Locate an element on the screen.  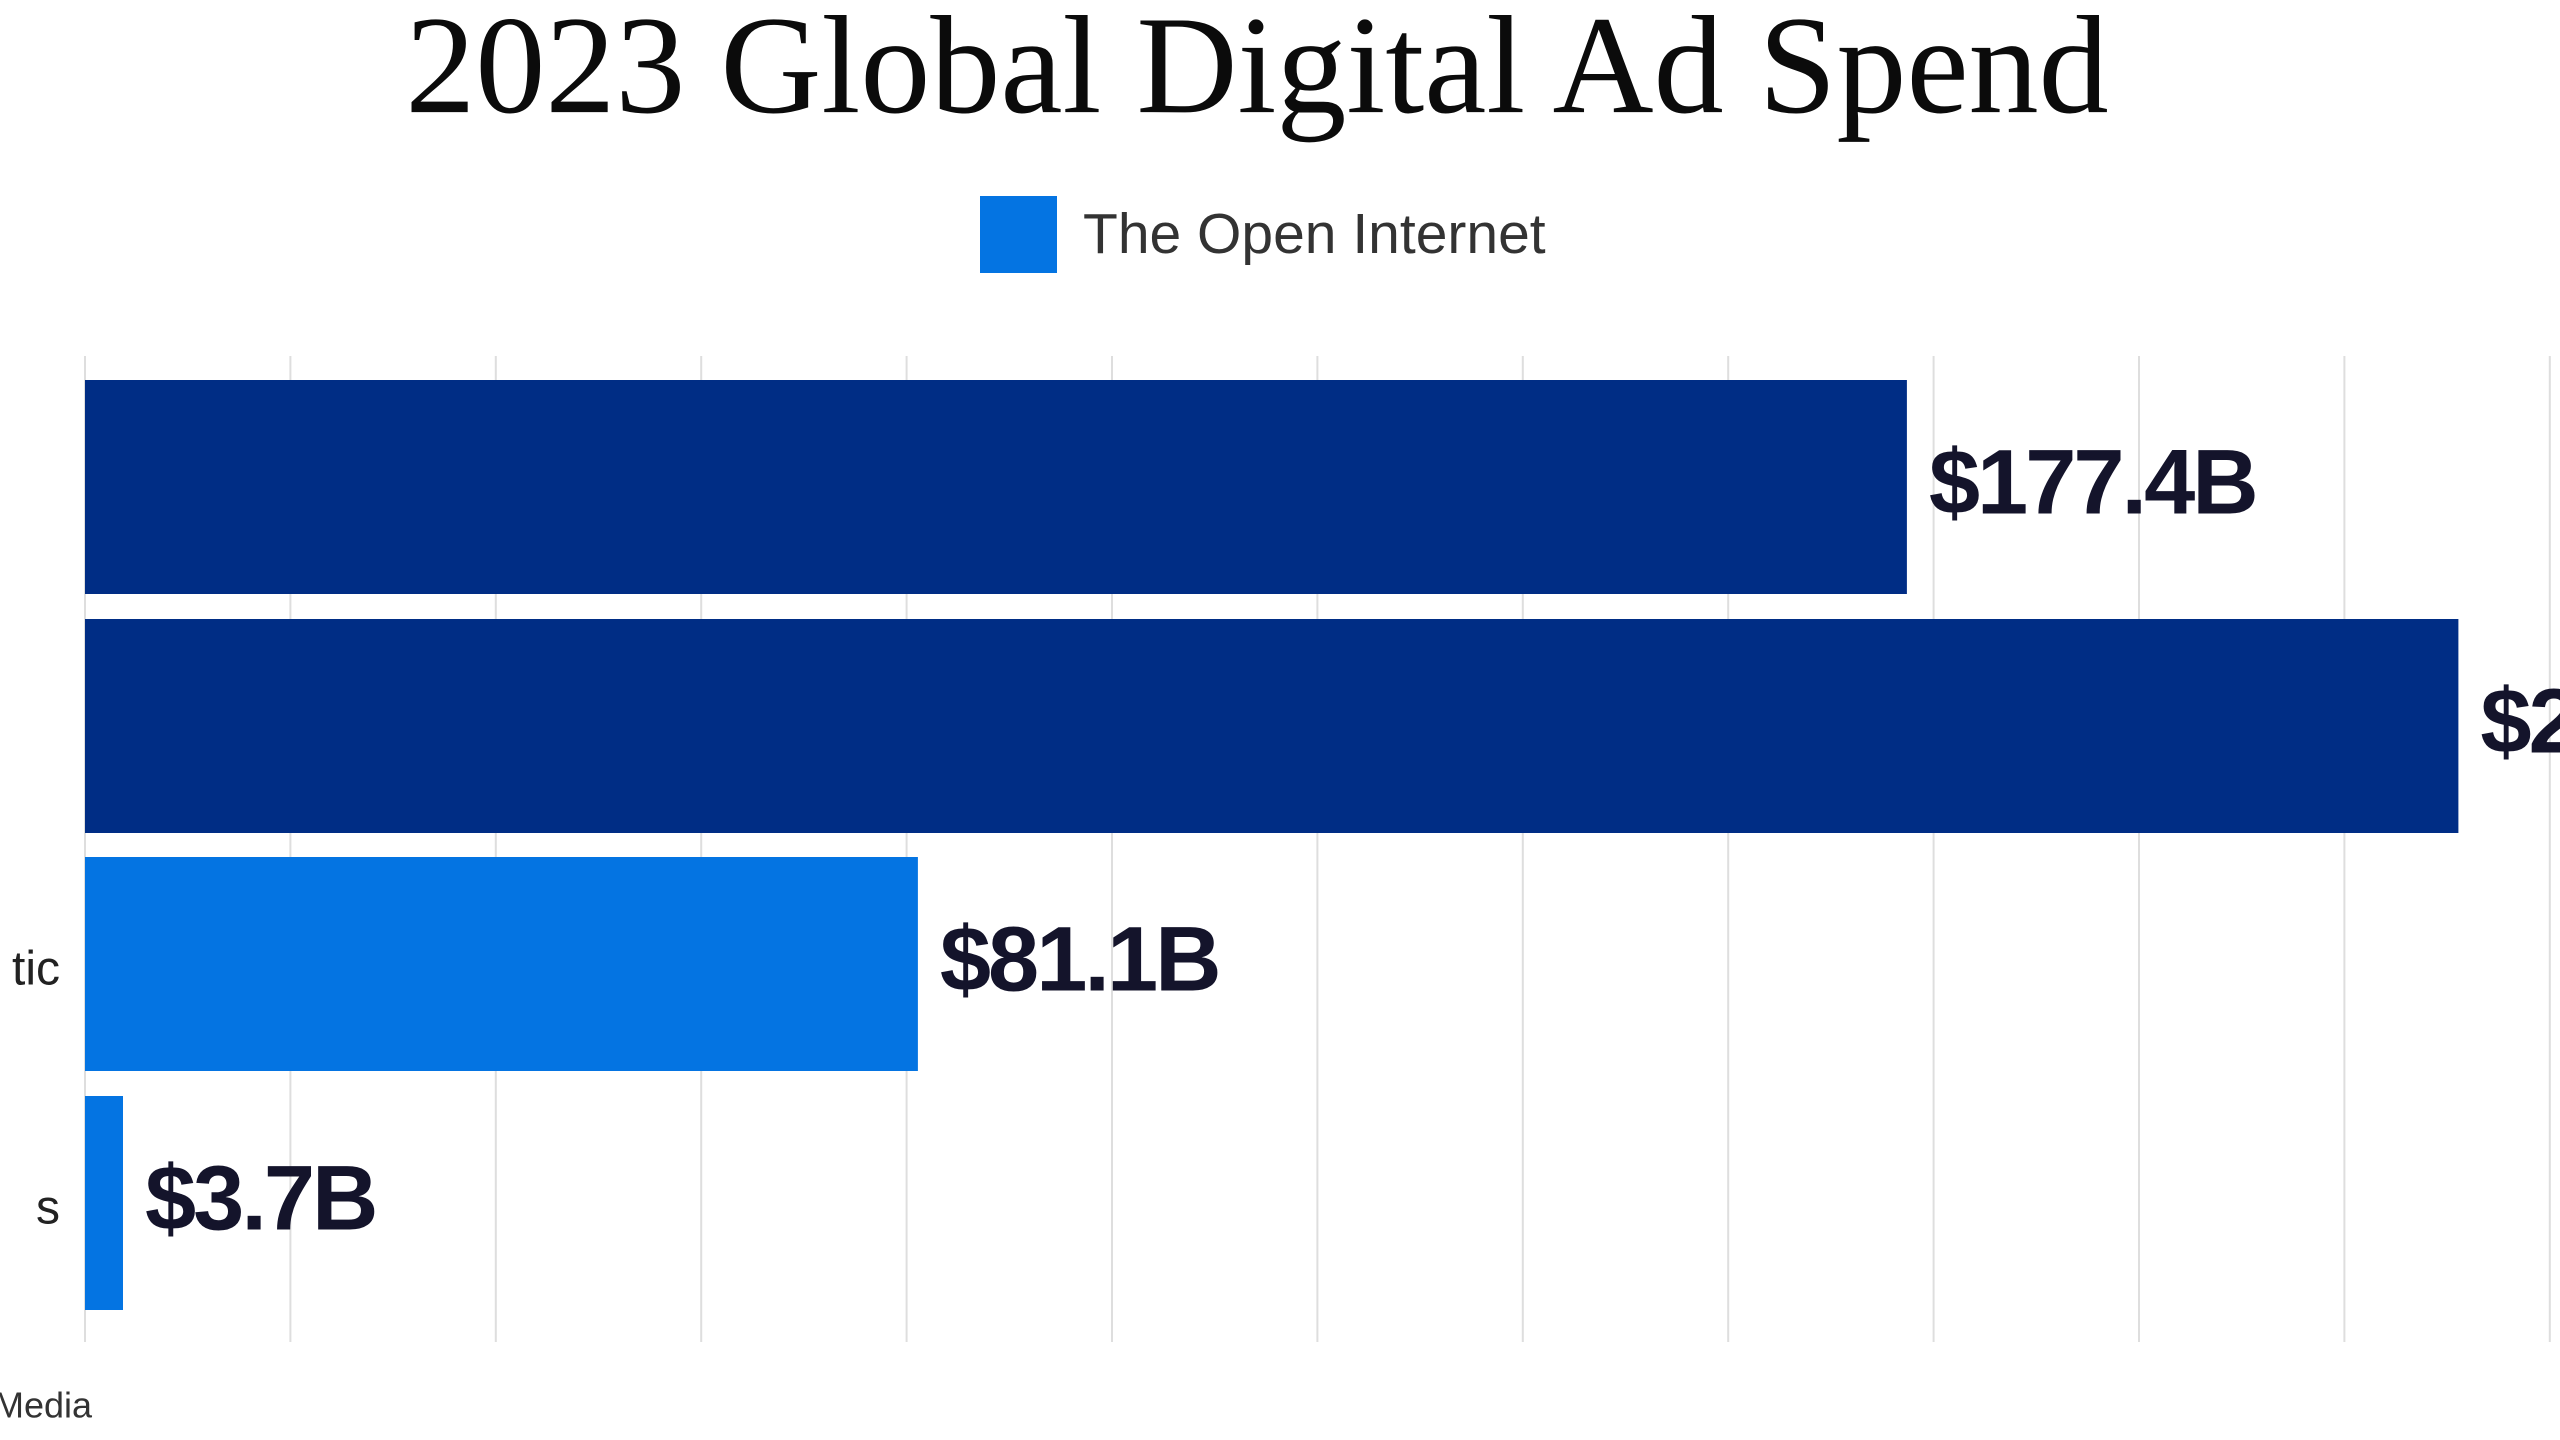
value-label: $81.1B is located at coordinates (1079, 959).